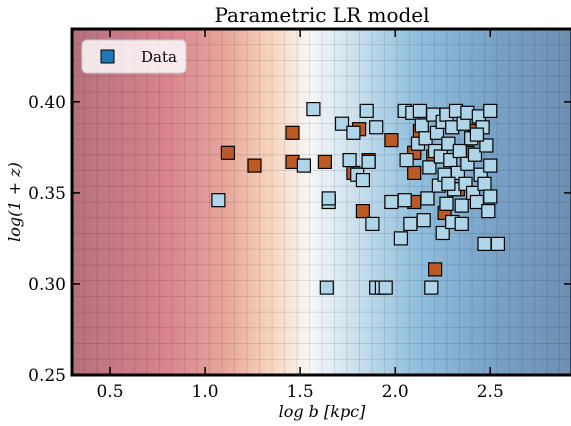  What do you see at coordinates (159, 57) in the screenshot?
I see `legend-label: Data` at bounding box center [159, 57].